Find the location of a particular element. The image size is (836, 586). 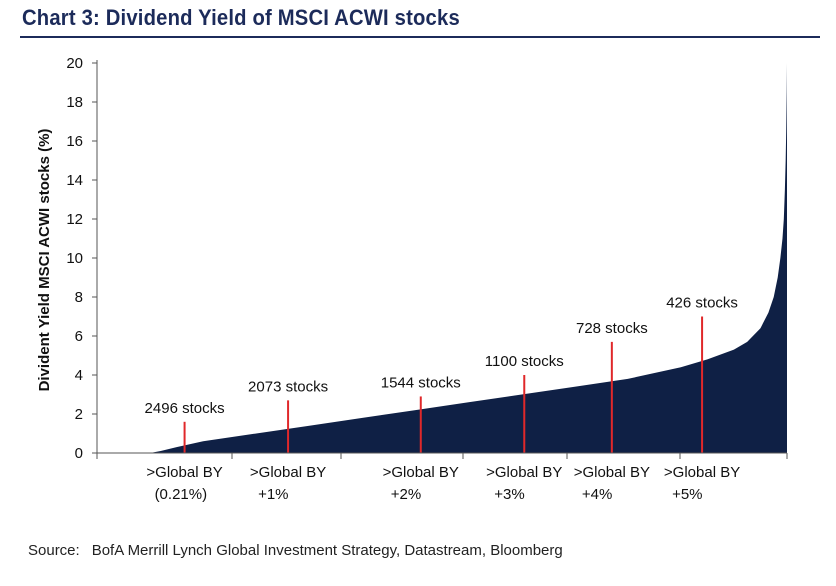

y-tick-label: 18 is located at coordinates (74, 102).